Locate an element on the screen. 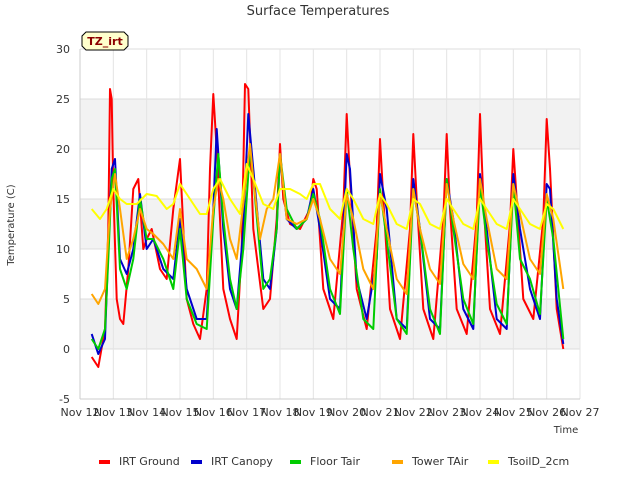  x-tick-label: Nov 22 is located at coordinates (413, 412).